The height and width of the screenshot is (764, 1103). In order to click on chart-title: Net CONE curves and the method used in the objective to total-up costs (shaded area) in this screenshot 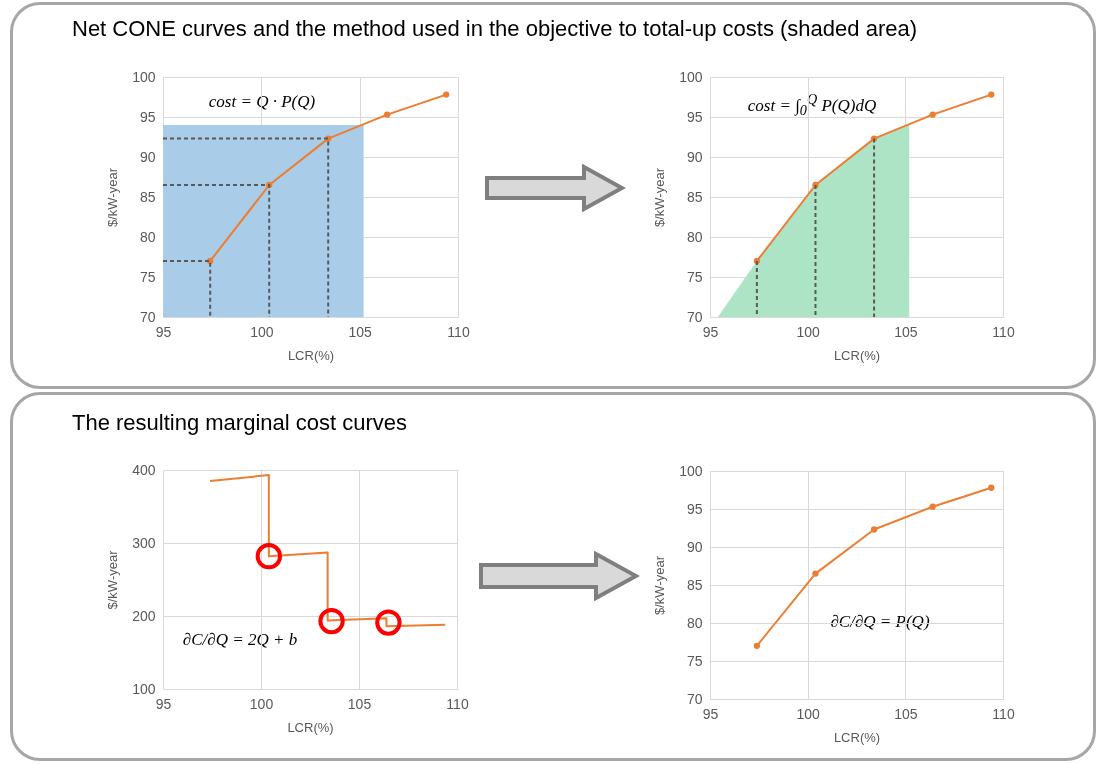, I will do `click(495, 29)`.